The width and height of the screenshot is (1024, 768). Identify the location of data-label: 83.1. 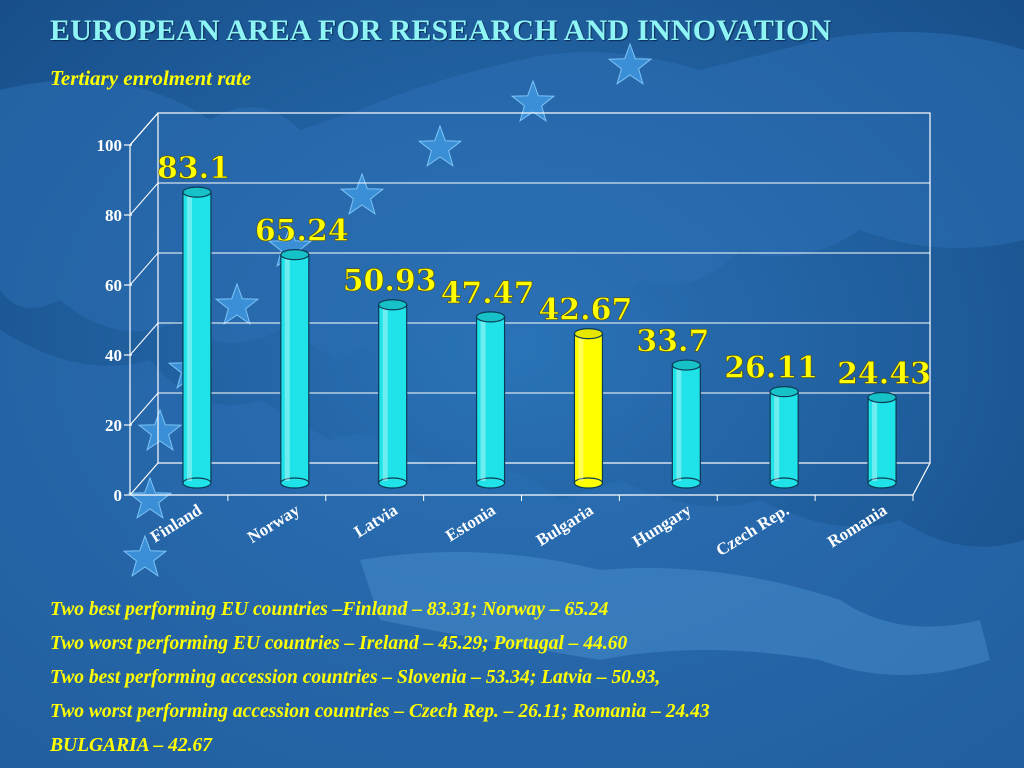
(193, 168).